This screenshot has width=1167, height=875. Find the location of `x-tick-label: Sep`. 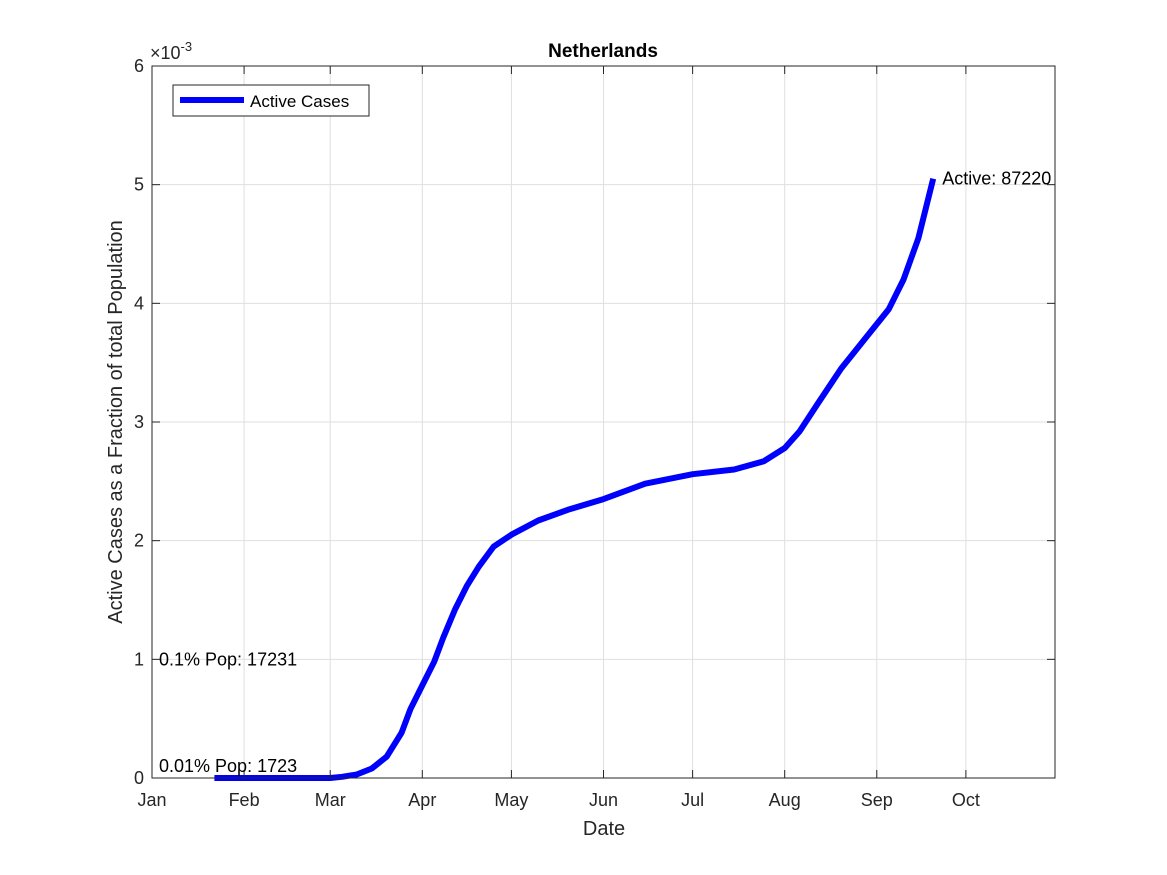

x-tick-label: Sep is located at coordinates (877, 800).